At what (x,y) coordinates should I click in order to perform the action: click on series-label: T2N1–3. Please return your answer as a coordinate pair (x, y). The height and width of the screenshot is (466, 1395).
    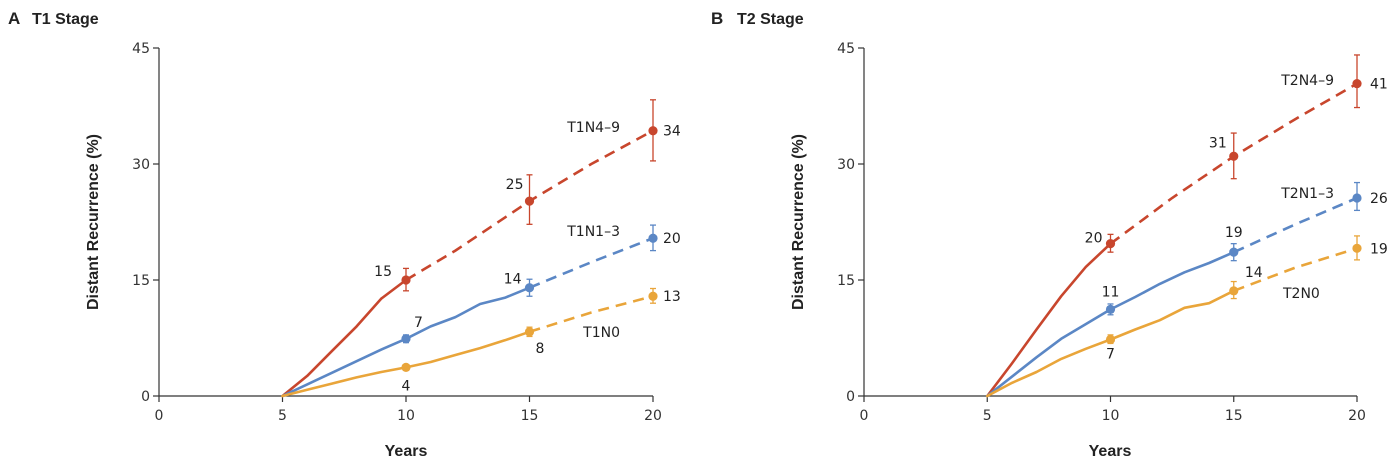
    Looking at the image, I should click on (1307, 194).